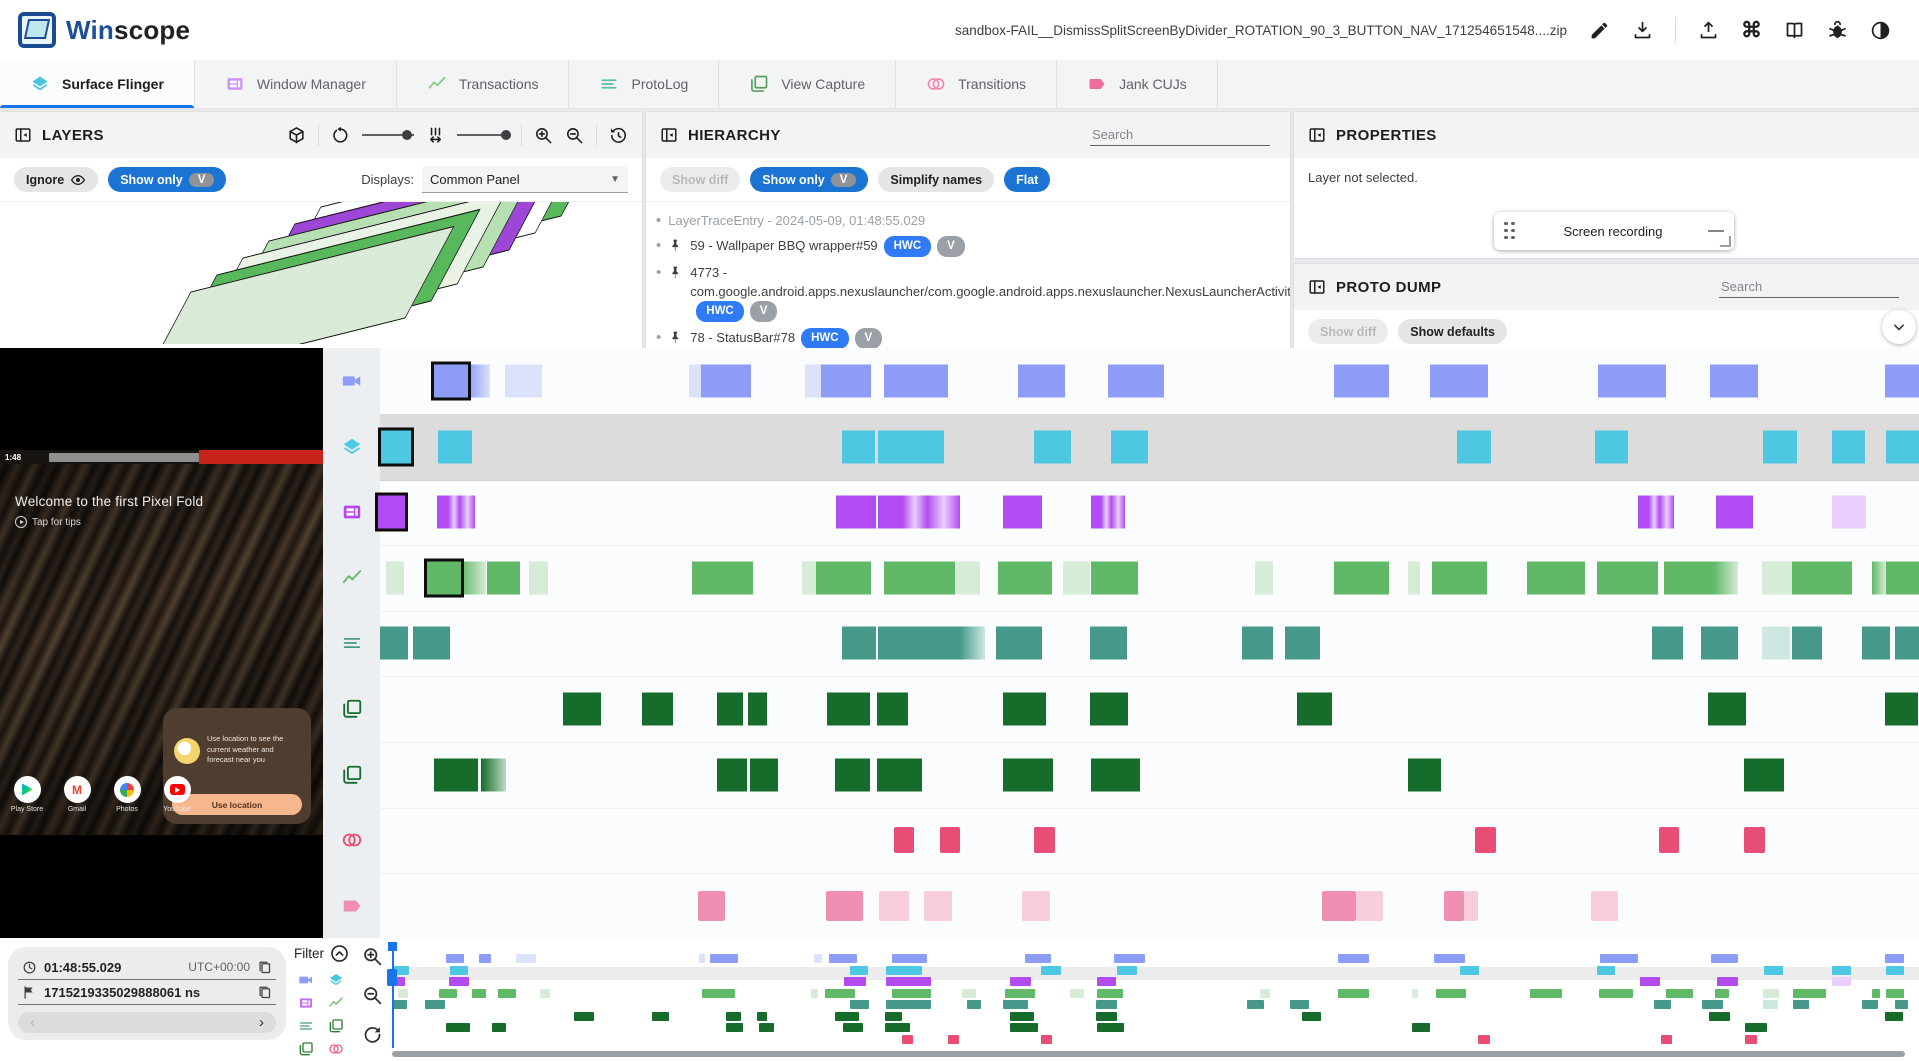 Image resolution: width=1919 pixels, height=1061 pixels. I want to click on timeline-row-screen-recording, so click(1149, 381).